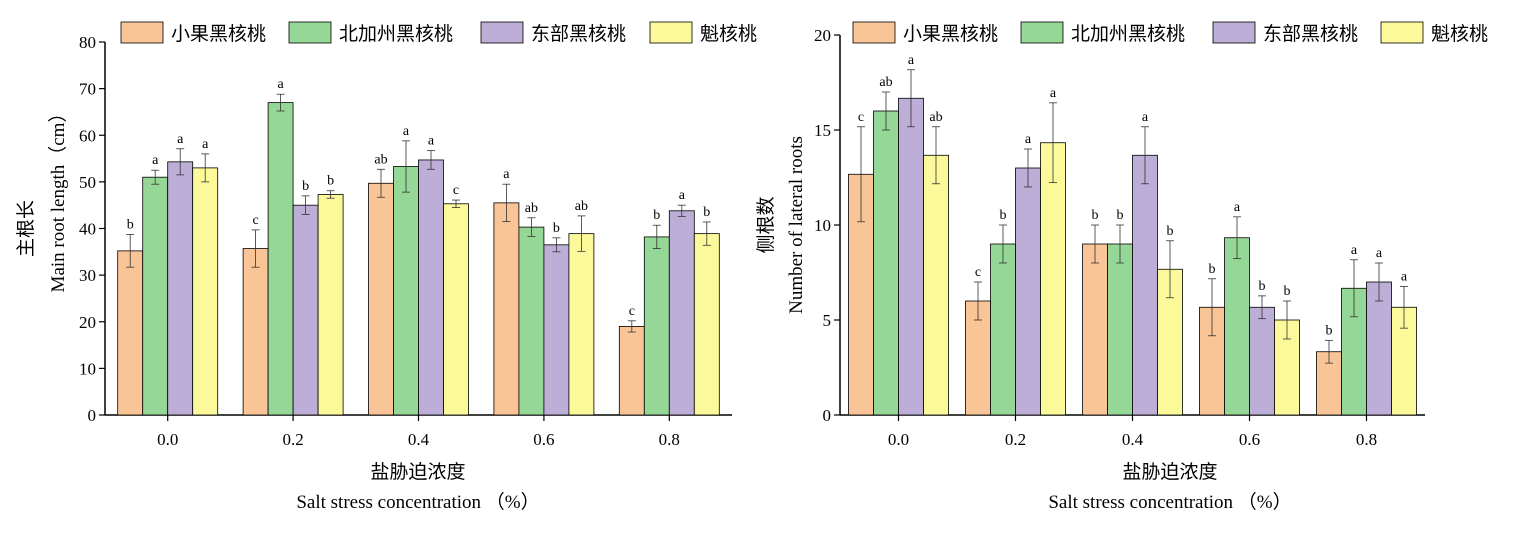 The width and height of the screenshot is (1535, 533). I want to click on x-tick-label: 0.6, so click(543, 439).